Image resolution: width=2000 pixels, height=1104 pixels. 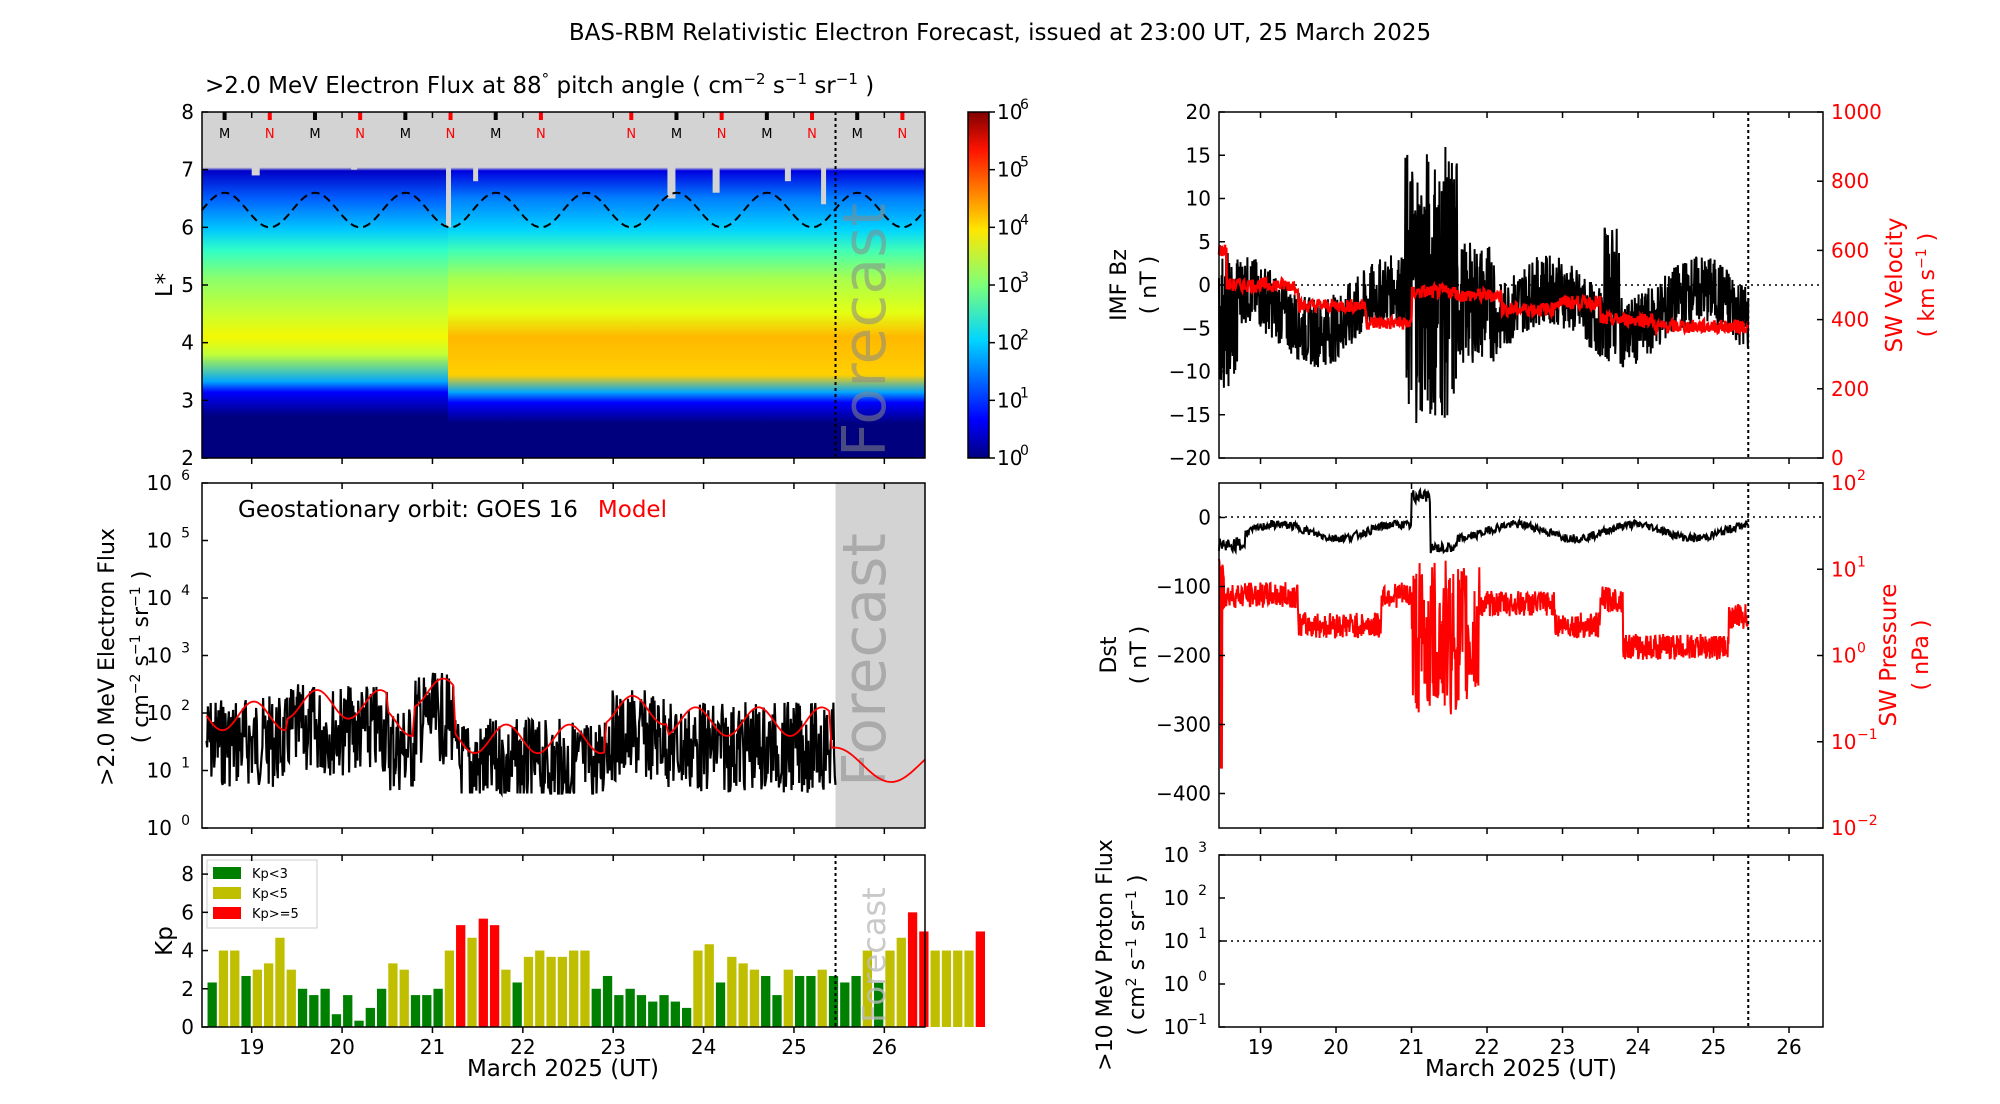 What do you see at coordinates (1204, 518) in the screenshot?
I see `y-tick-label: 0` at bounding box center [1204, 518].